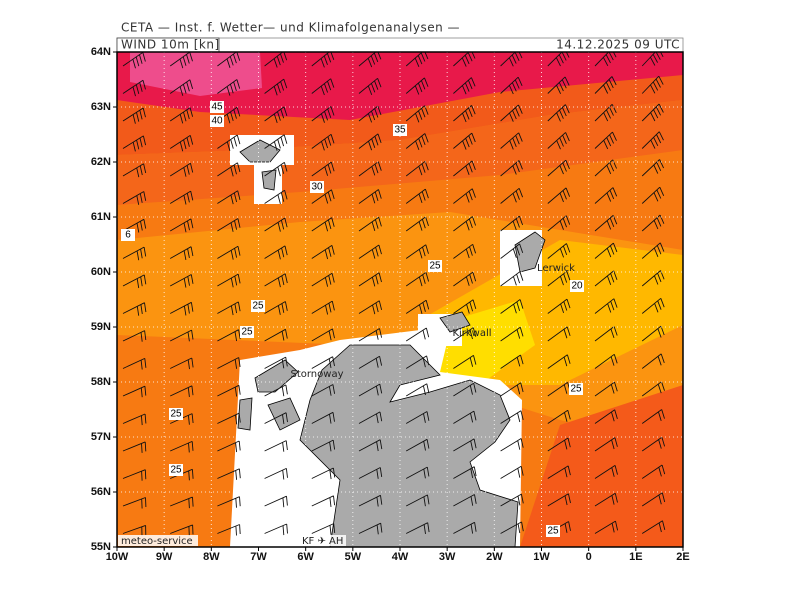 This screenshot has width=800, height=600. I want to click on lon-label: 5W, so click(353, 557).